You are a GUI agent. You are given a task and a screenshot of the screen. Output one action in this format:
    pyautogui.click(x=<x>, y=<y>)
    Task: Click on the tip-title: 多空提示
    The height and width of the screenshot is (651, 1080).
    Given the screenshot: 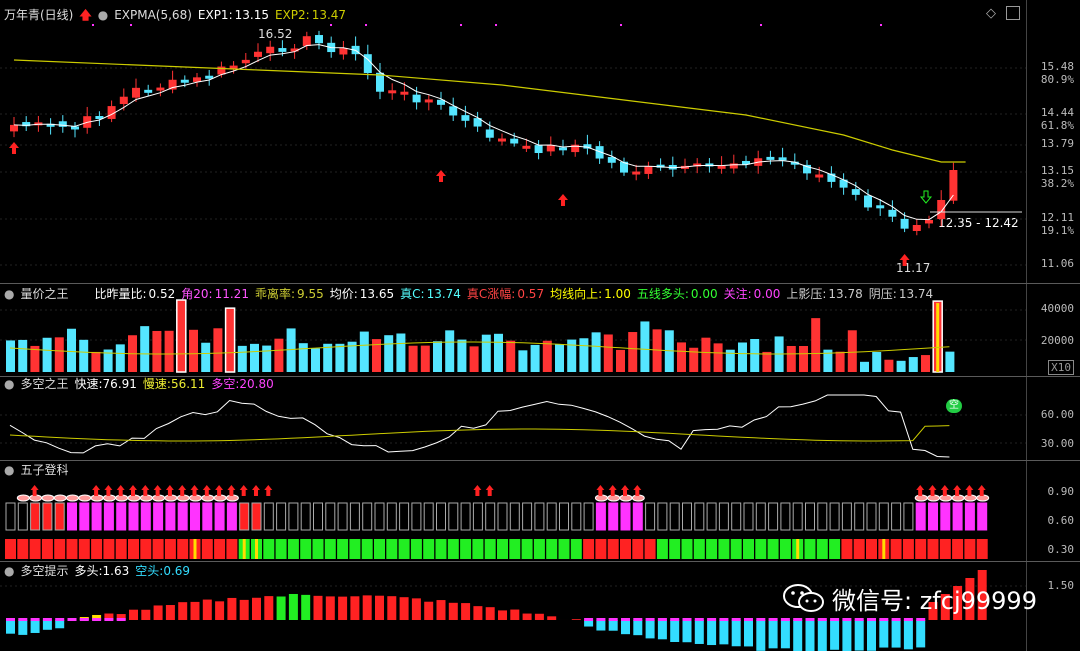 What is the action you would take?
    pyautogui.click(x=44, y=571)
    